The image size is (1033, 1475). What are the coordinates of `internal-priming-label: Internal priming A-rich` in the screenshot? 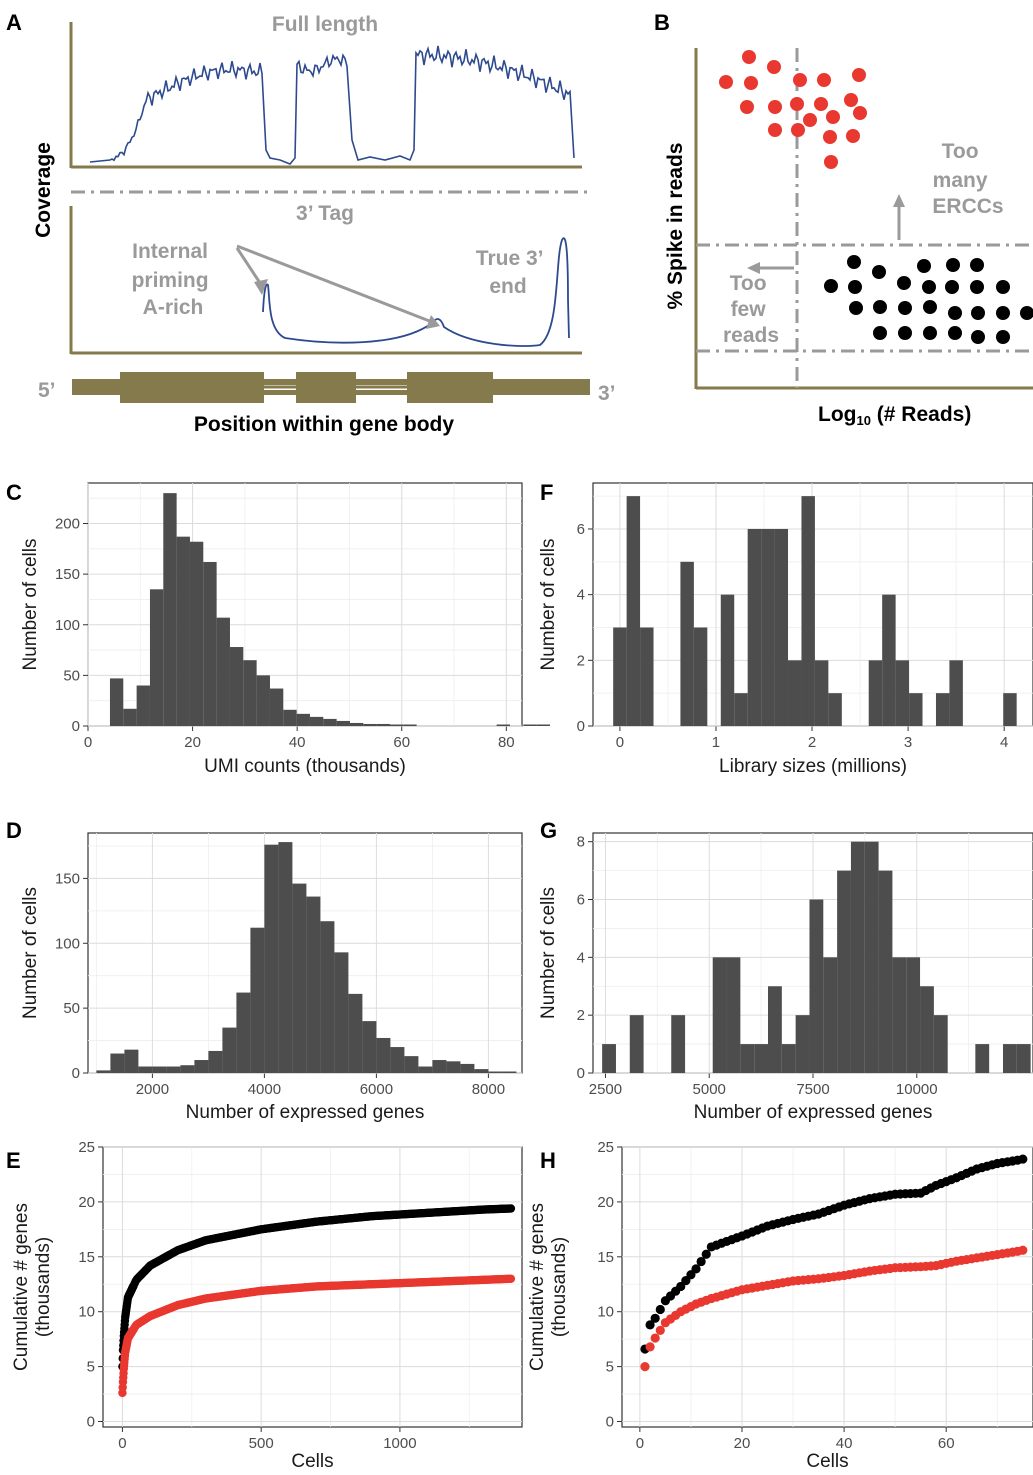 It's located at (173, 279).